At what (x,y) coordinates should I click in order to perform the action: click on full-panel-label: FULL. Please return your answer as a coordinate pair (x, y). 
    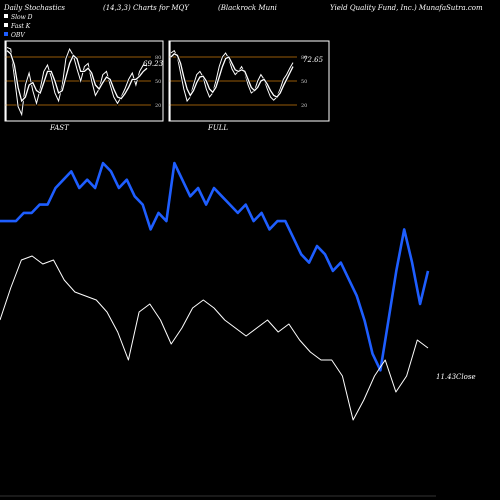
    Looking at the image, I should click on (217, 128).